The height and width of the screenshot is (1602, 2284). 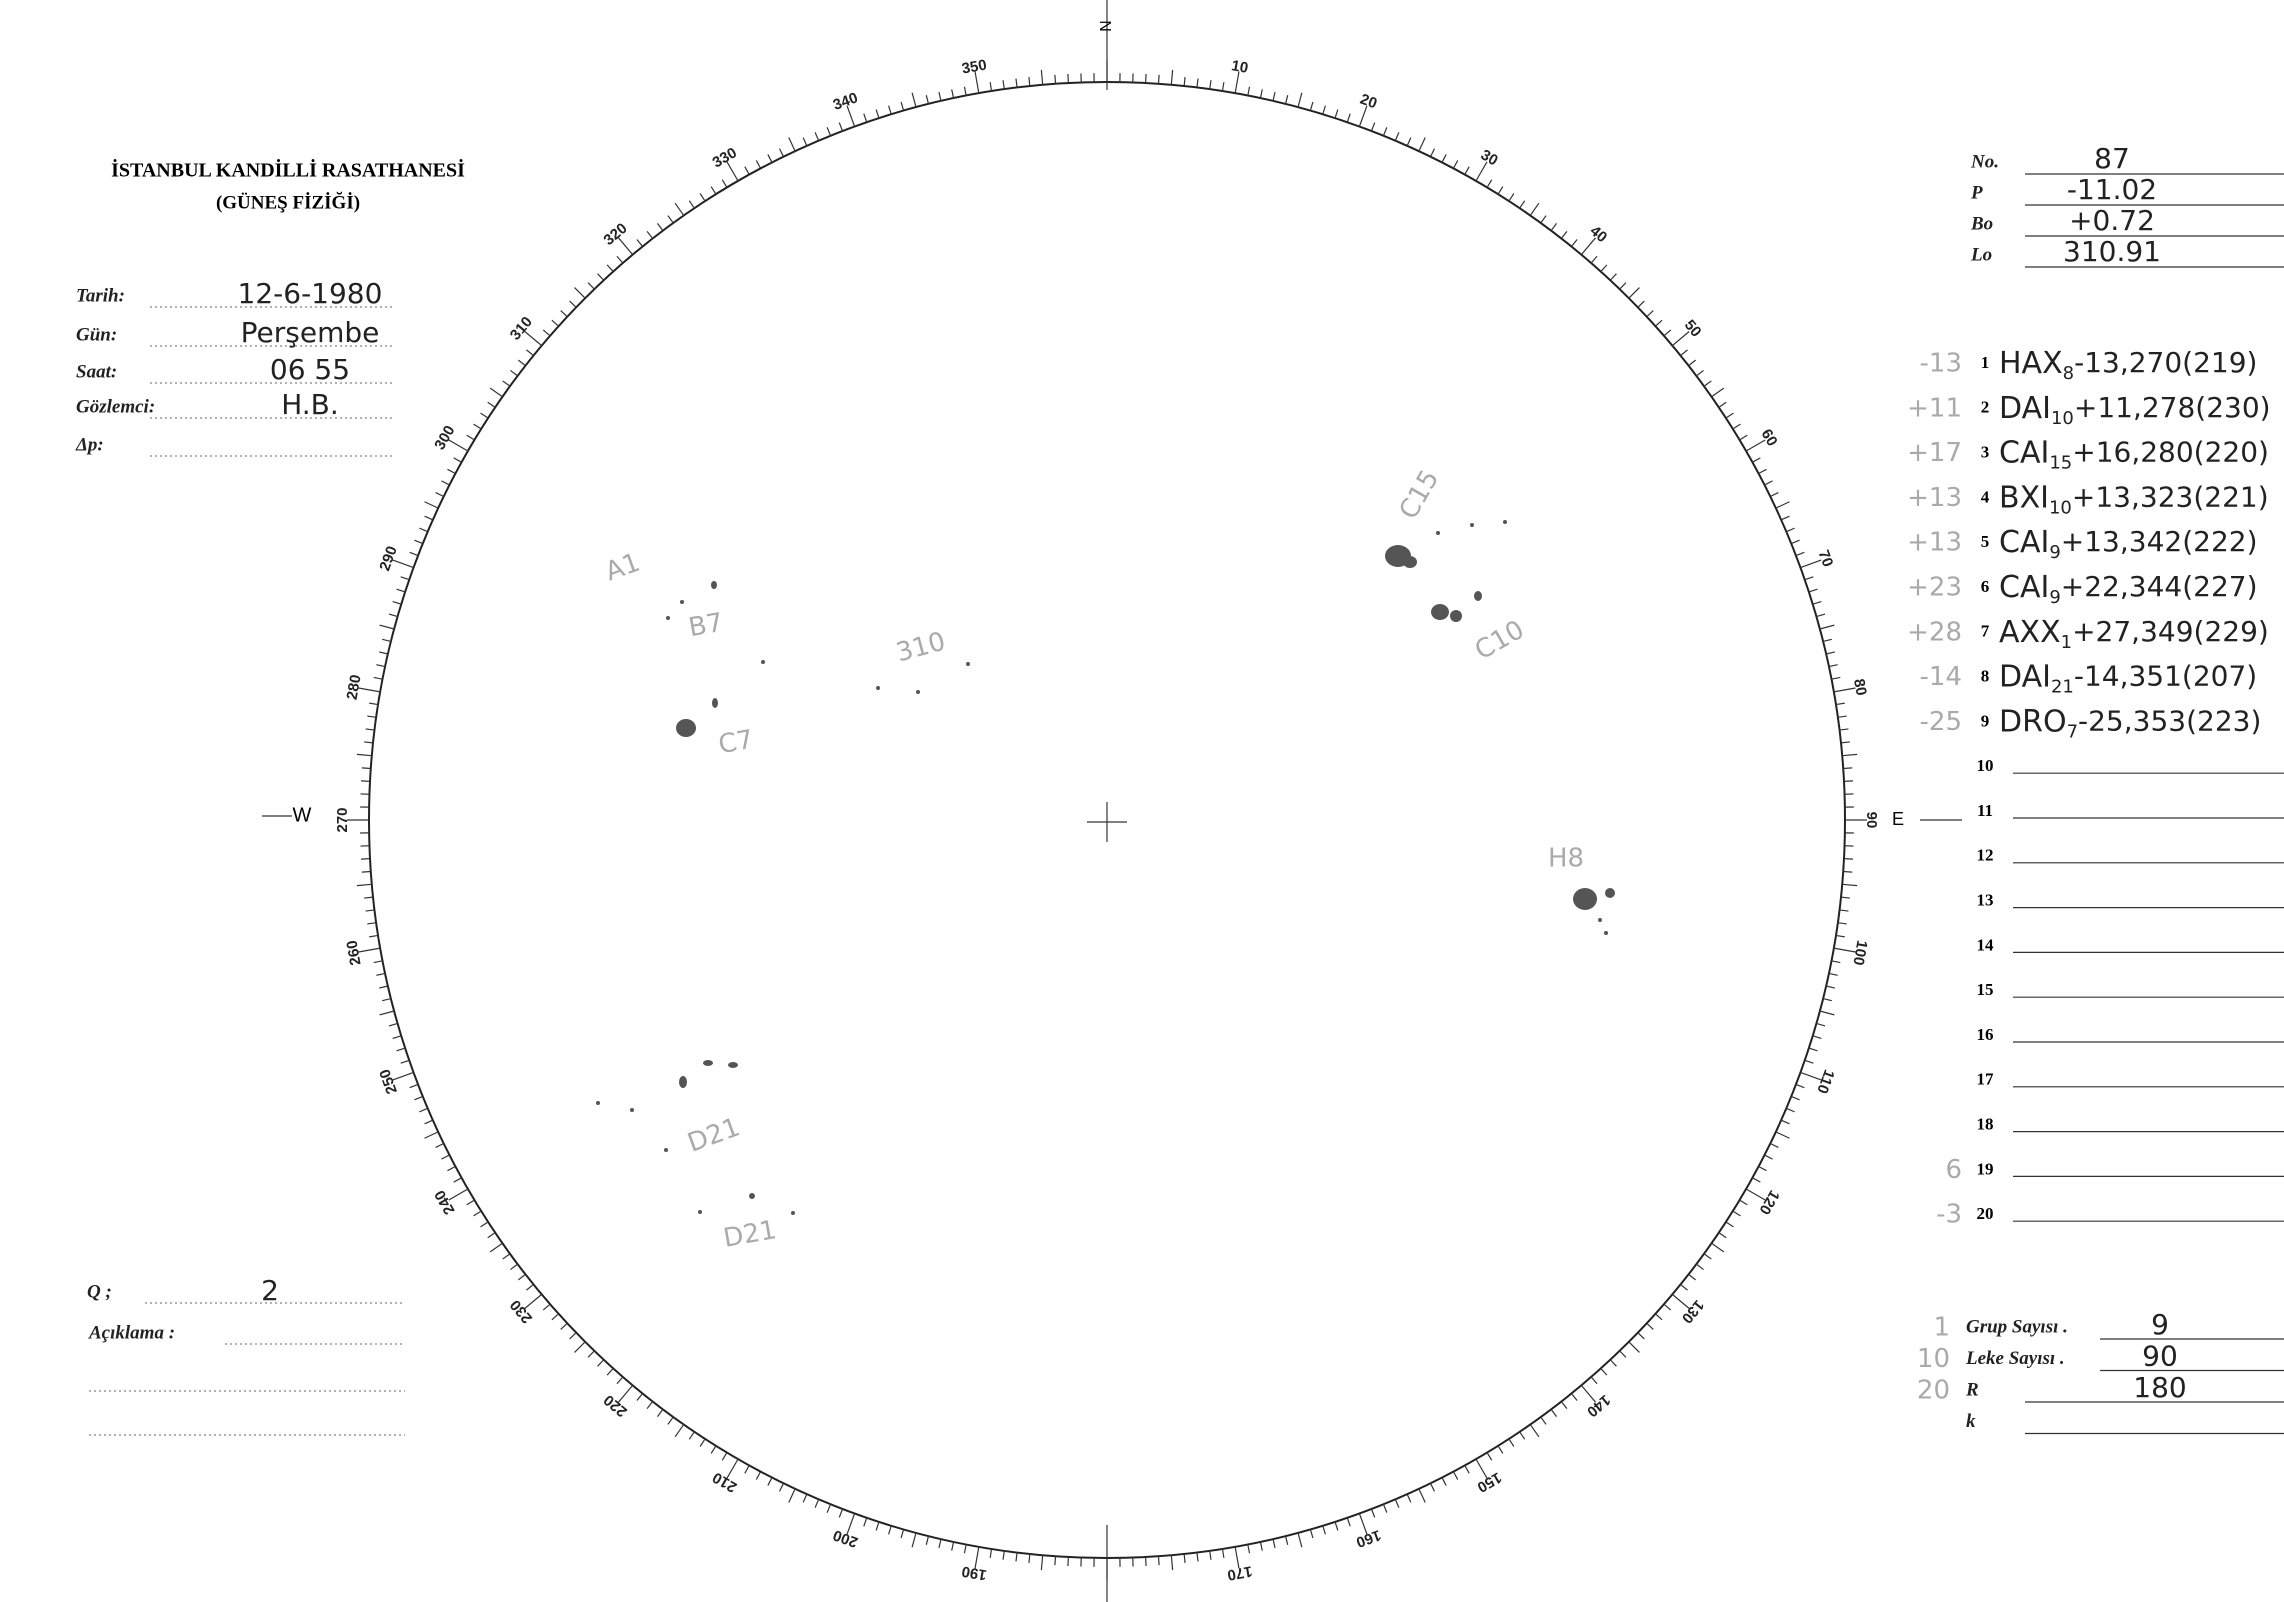 What do you see at coordinates (1489, 157) in the screenshot?
I see `degree-label: 30` at bounding box center [1489, 157].